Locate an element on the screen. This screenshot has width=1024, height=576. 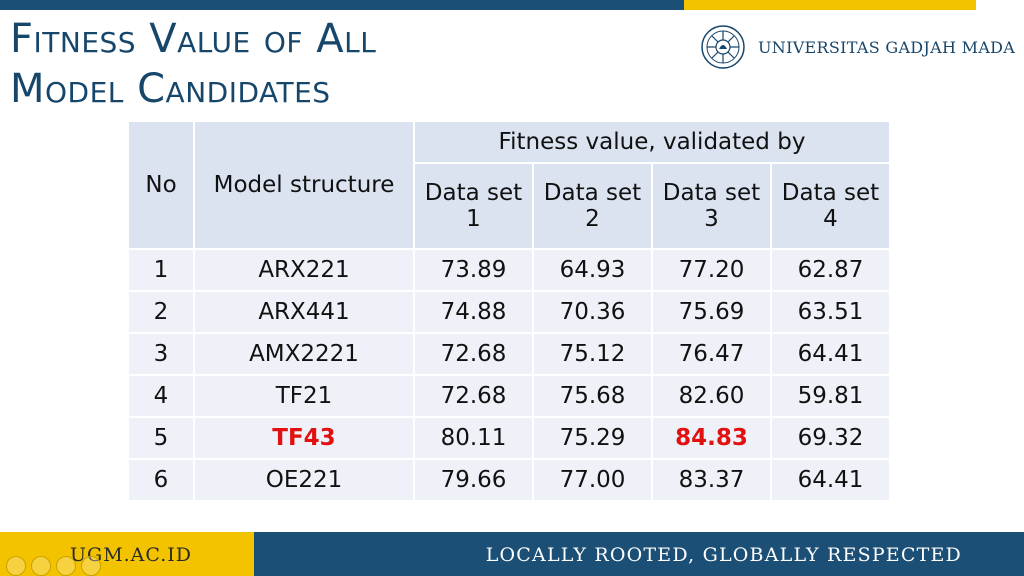
nav-next-icon is located at coordinates (41, 566).